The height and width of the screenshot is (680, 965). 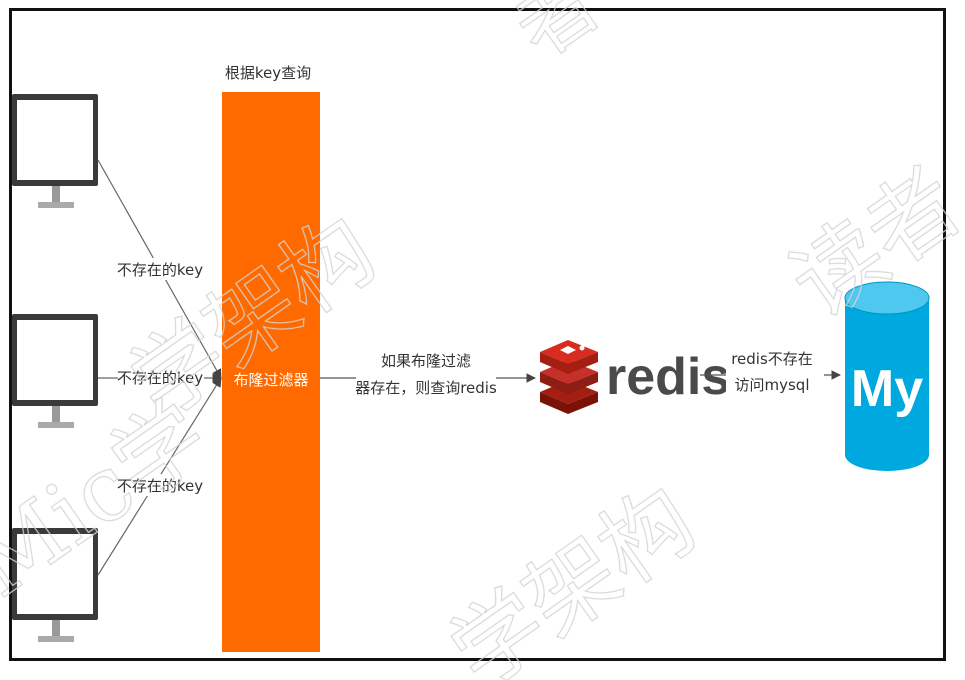 I want to click on watermark-fragment-5: 读者, so click(x=868, y=243).